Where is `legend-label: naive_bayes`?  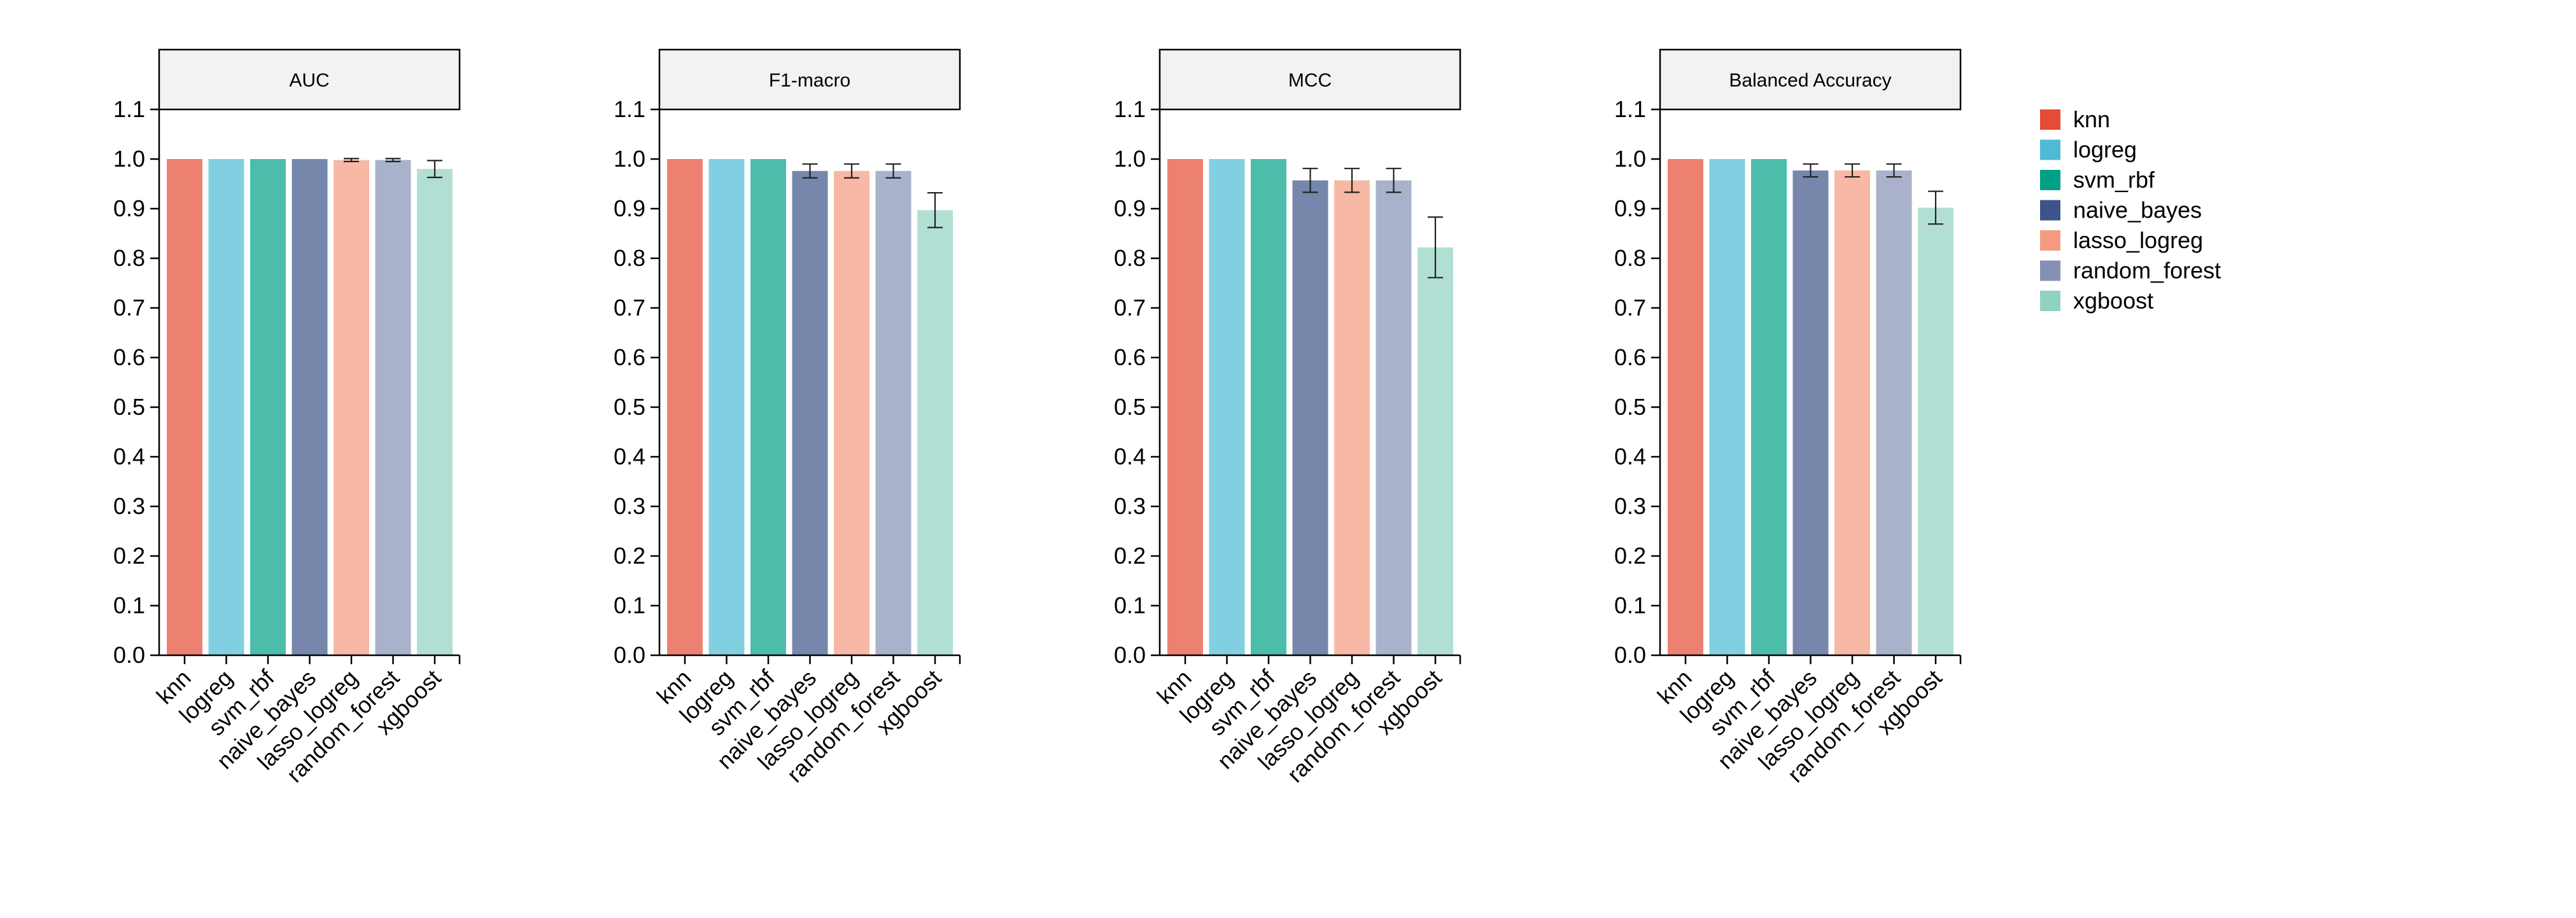
legend-label: naive_bayes is located at coordinates (2138, 210).